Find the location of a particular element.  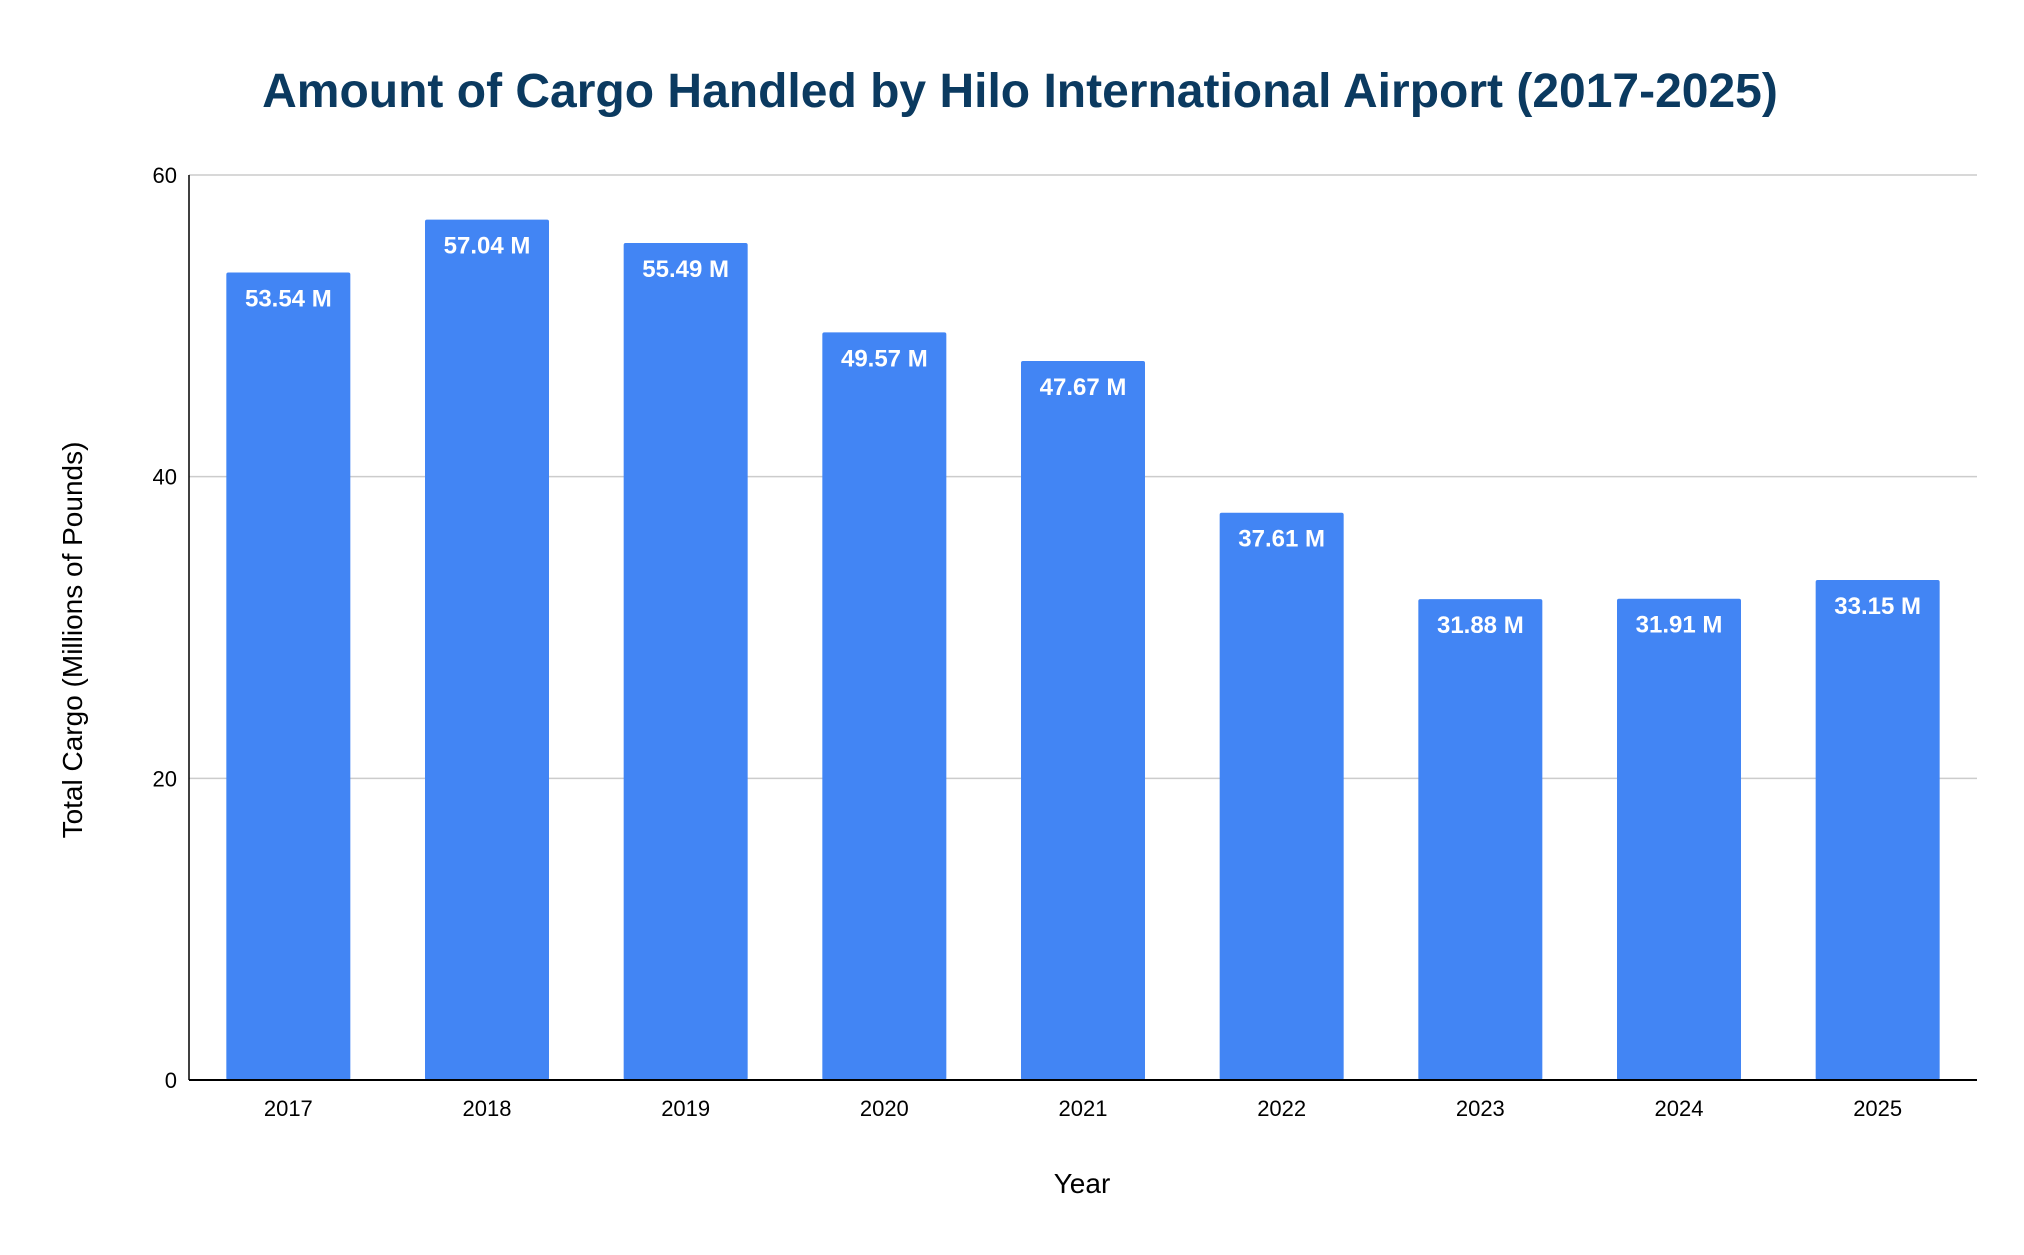

y-axis-label: Total Cargo (Millions of Pounds) is located at coordinates (72, 640).